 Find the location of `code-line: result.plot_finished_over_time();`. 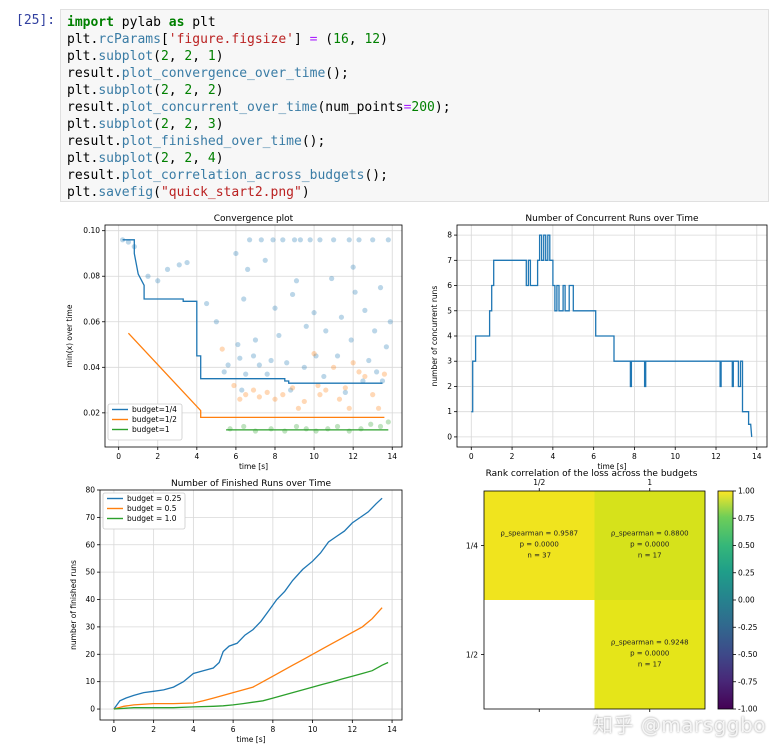

code-line: result.plot_finished_over_time(); is located at coordinates (414, 141).